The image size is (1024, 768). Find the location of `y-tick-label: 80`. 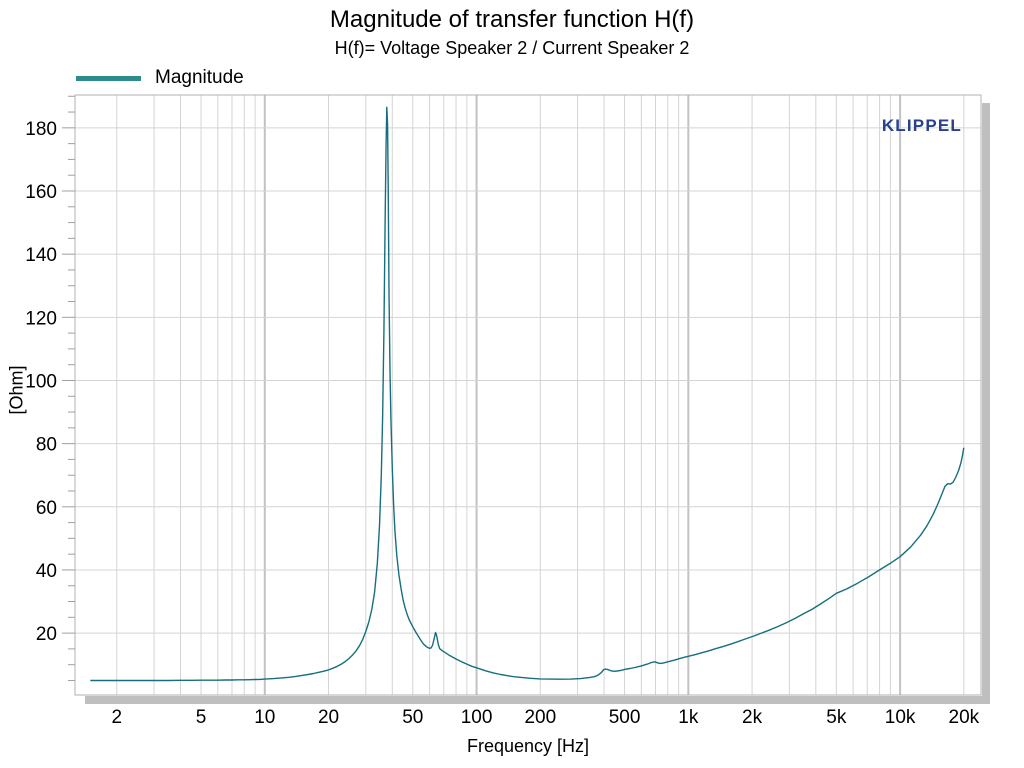

y-tick-label: 80 is located at coordinates (46, 445).